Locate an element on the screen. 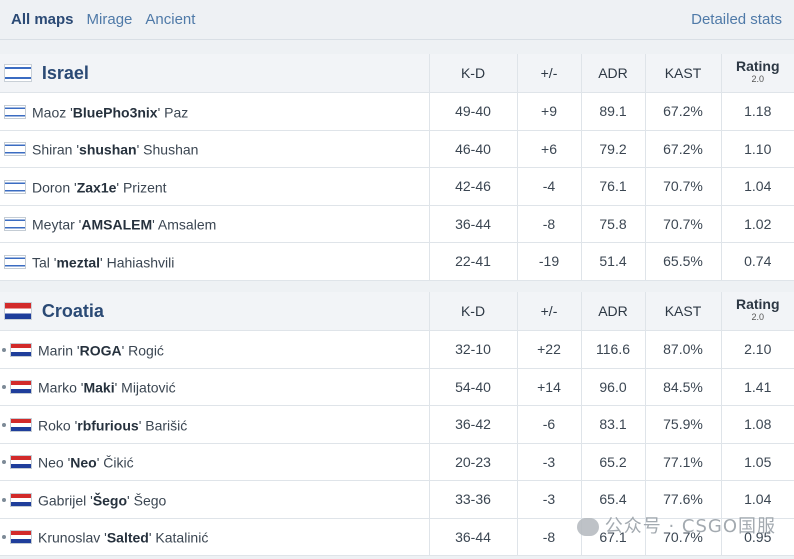 The image size is (794, 559). kd-value: 46-40 is located at coordinates (473, 149).